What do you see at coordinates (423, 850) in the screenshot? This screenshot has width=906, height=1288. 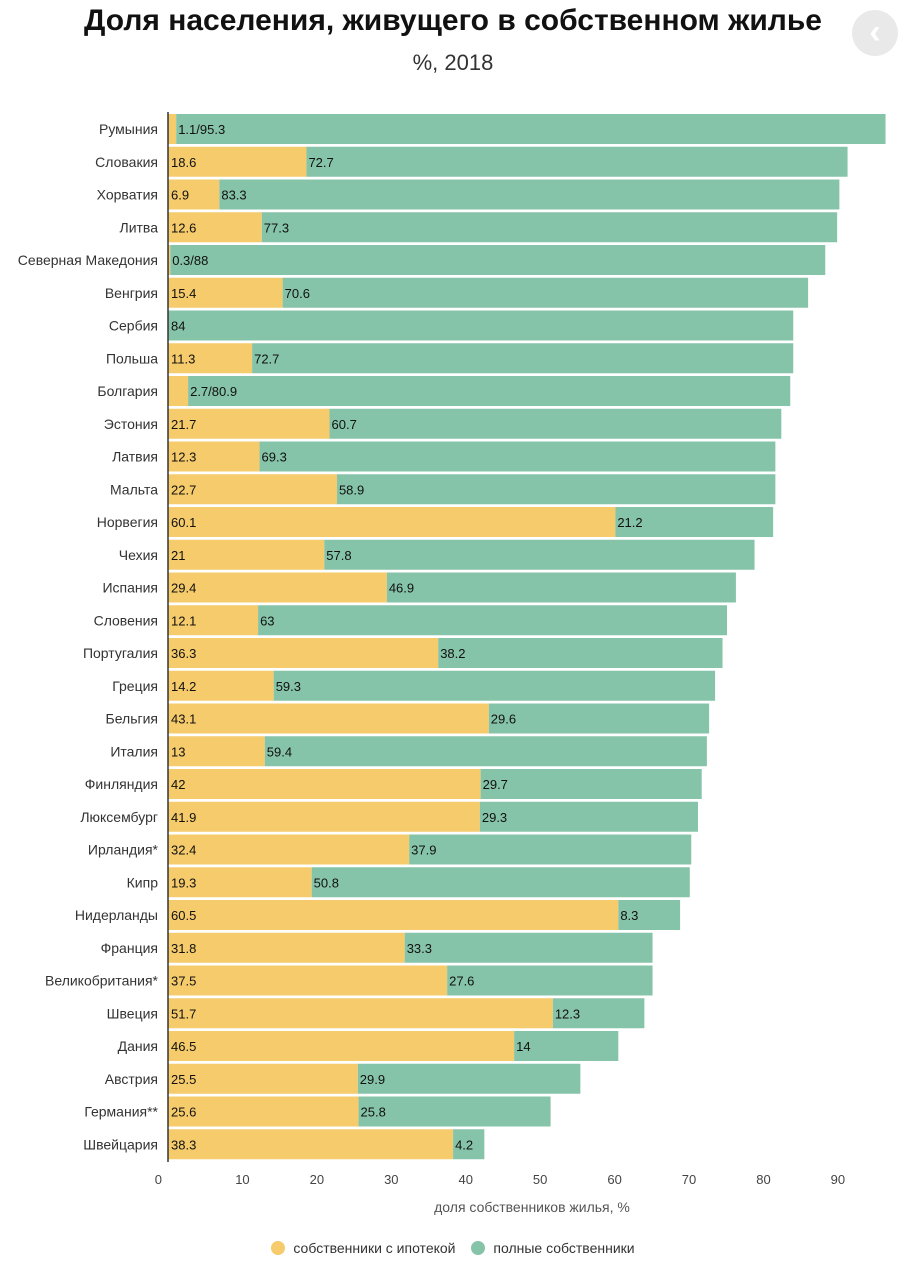 I see `data-label-full: 37.9` at bounding box center [423, 850].